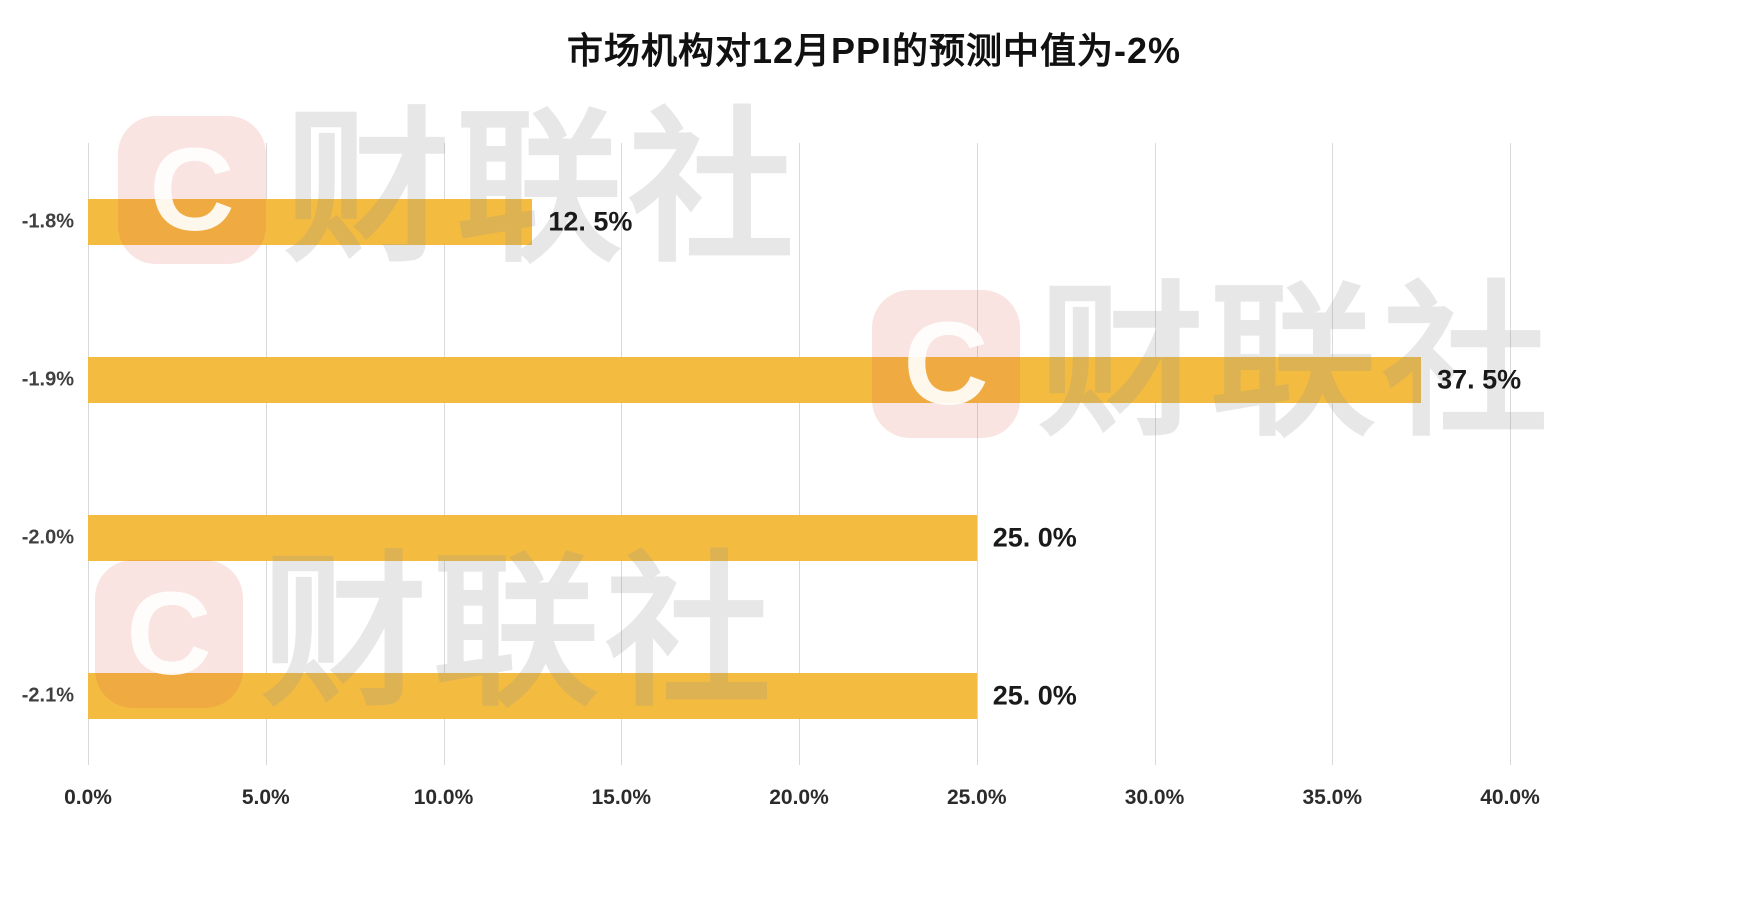  I want to click on value-label: 37. 5%, so click(1479, 379).